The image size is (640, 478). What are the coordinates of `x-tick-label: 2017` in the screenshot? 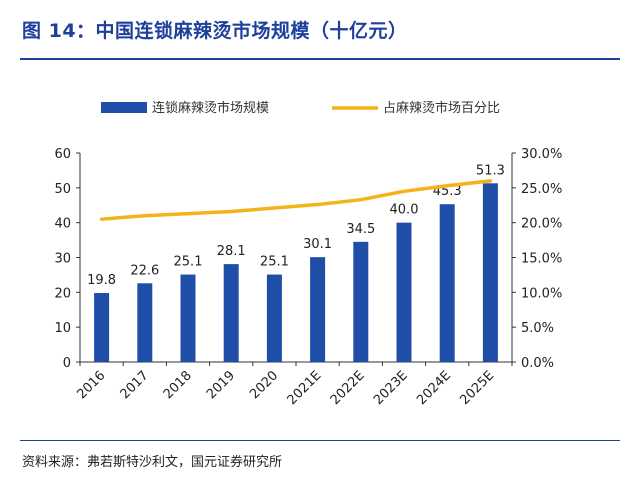 It's located at (135, 385).